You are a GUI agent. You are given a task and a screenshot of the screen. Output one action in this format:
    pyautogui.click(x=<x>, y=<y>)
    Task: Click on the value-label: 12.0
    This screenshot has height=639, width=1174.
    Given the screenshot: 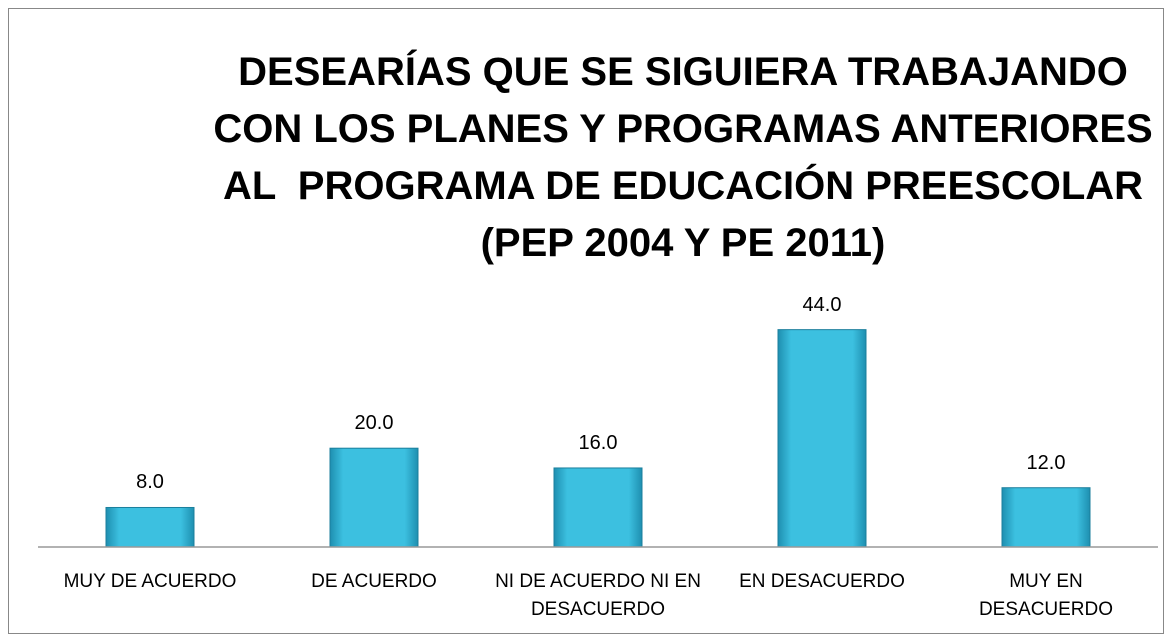 What is the action you would take?
    pyautogui.click(x=1046, y=462)
    